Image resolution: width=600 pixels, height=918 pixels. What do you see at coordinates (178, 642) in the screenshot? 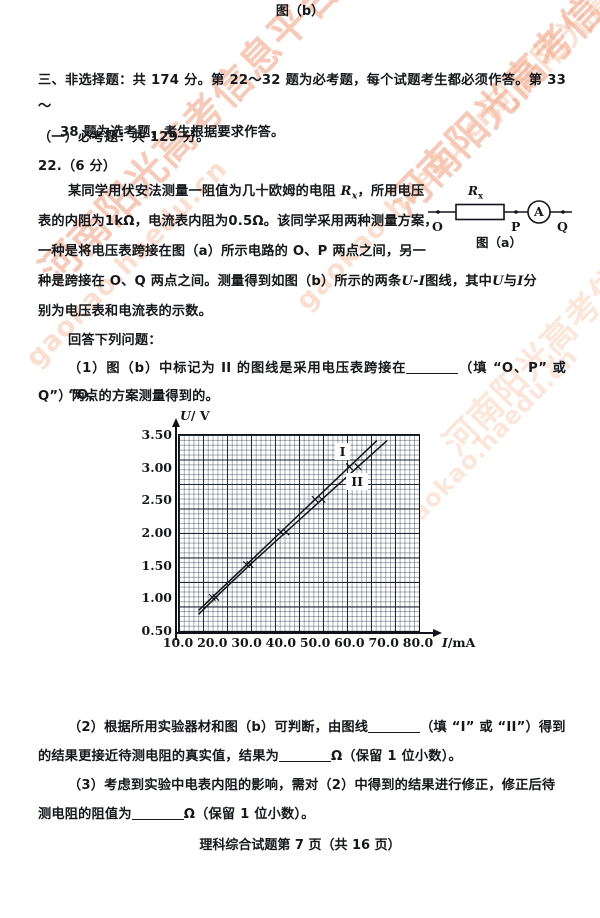
I see `x-tick-label: 10.0` at bounding box center [178, 642].